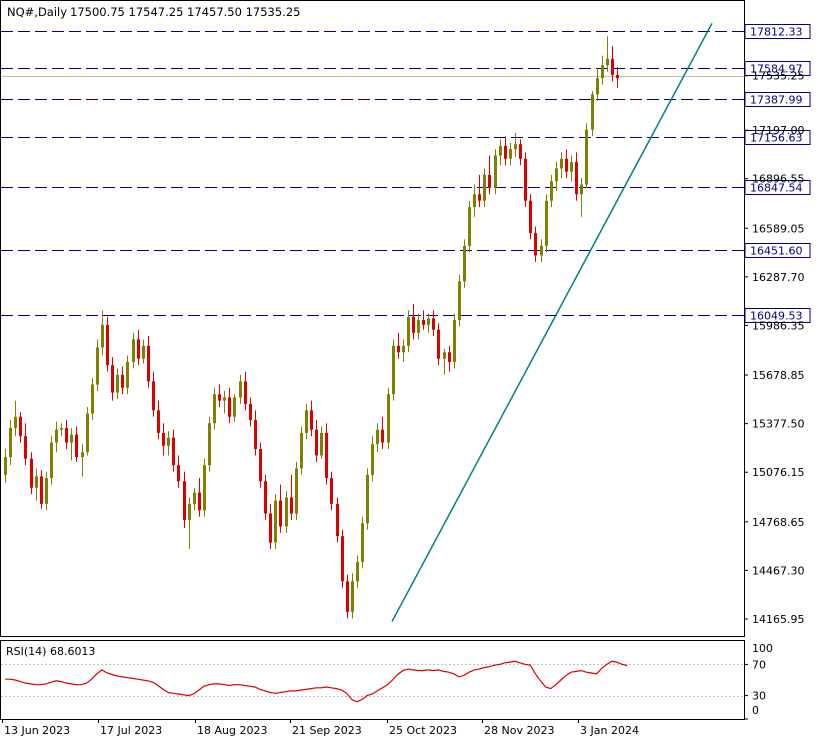 This screenshot has height=745, width=817. Describe the element at coordinates (759, 664) in the screenshot. I see `rsi-tick-label: 70` at that location.